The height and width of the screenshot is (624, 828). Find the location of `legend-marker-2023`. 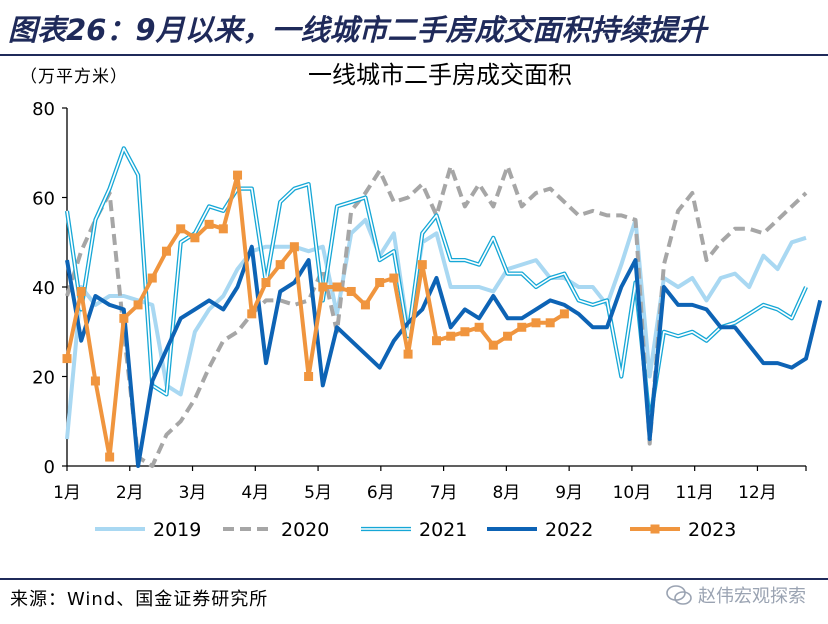

legend-marker-2023 is located at coordinates (655, 529).